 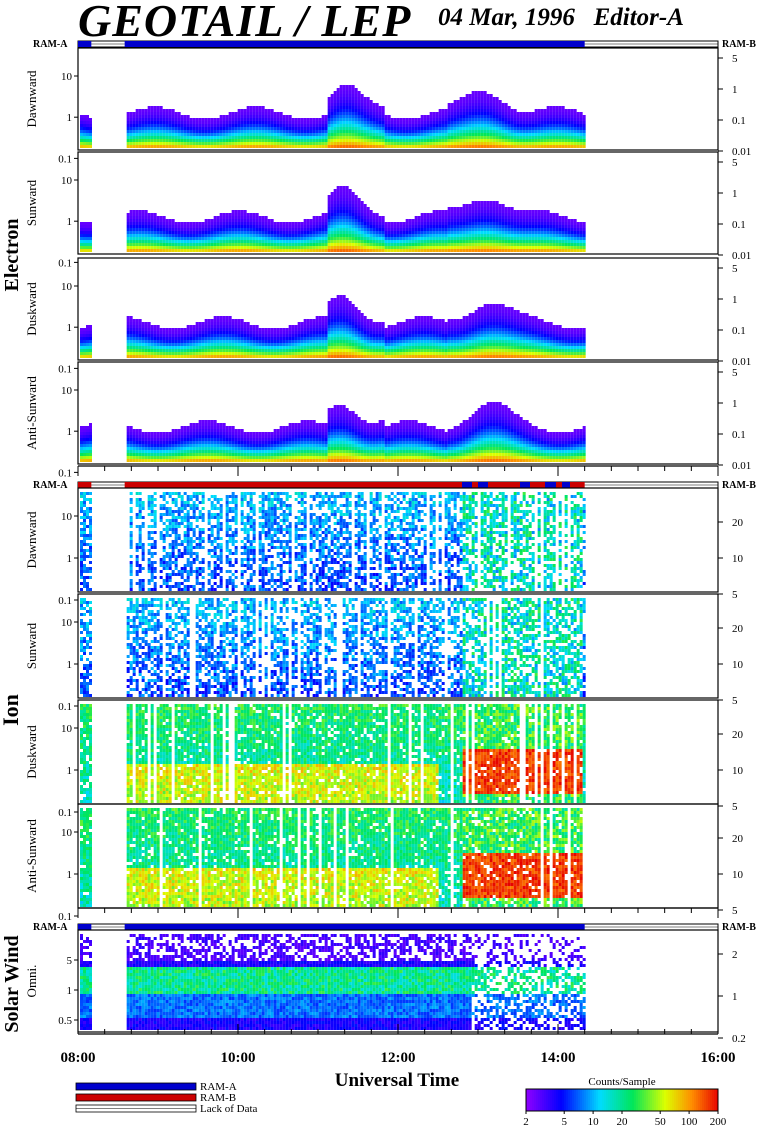 What do you see at coordinates (735, 955) in the screenshot?
I see `right-tick-label: 2` at bounding box center [735, 955].